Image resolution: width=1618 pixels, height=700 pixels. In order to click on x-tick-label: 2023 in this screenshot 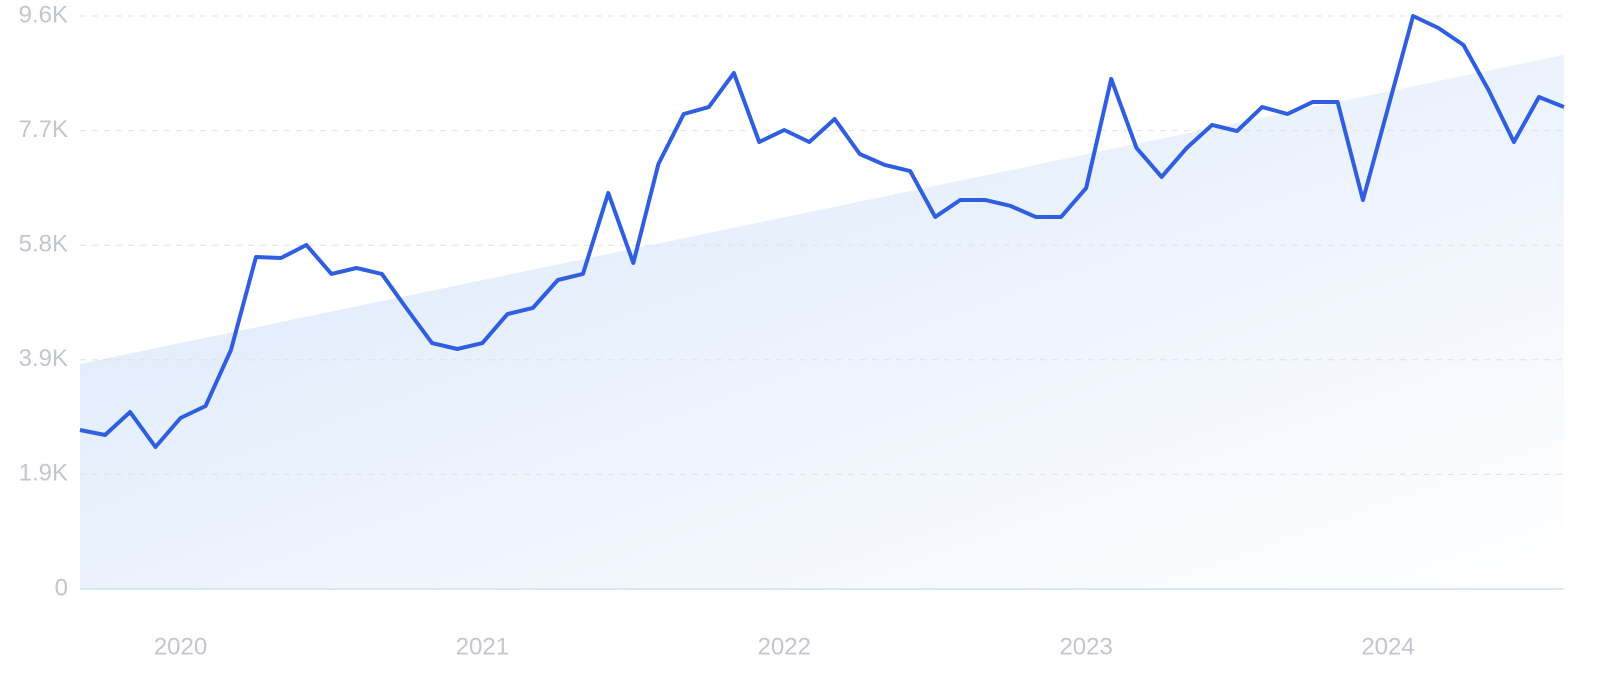, I will do `click(1085, 646)`.